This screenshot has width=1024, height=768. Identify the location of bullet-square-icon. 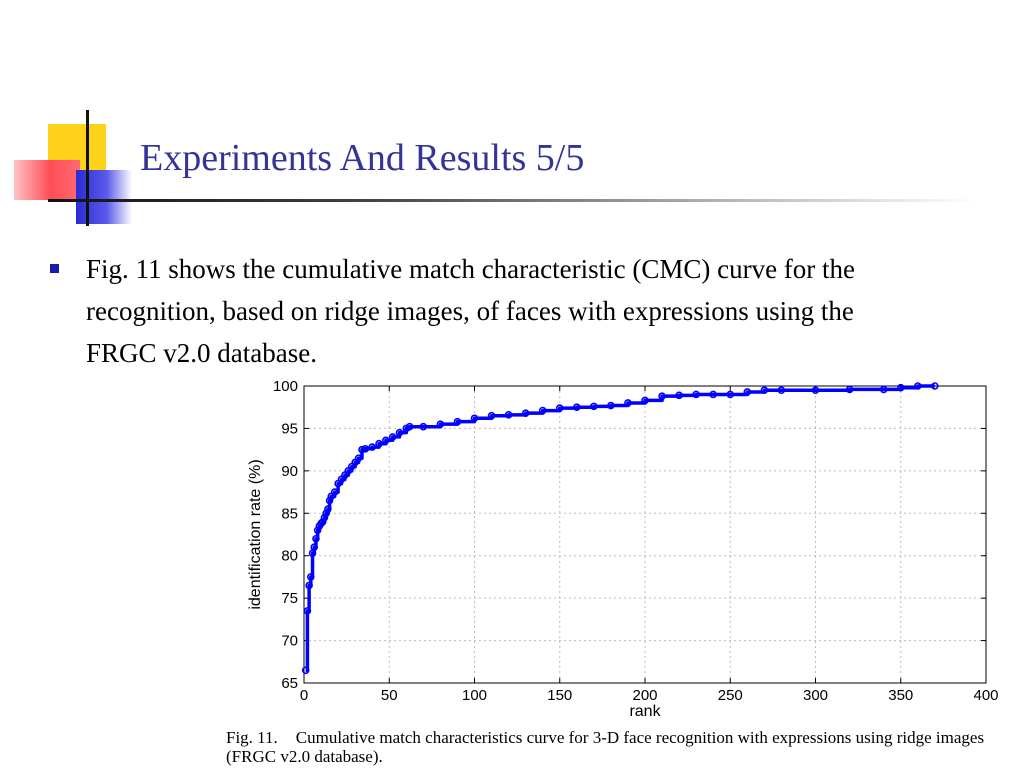
(54, 268).